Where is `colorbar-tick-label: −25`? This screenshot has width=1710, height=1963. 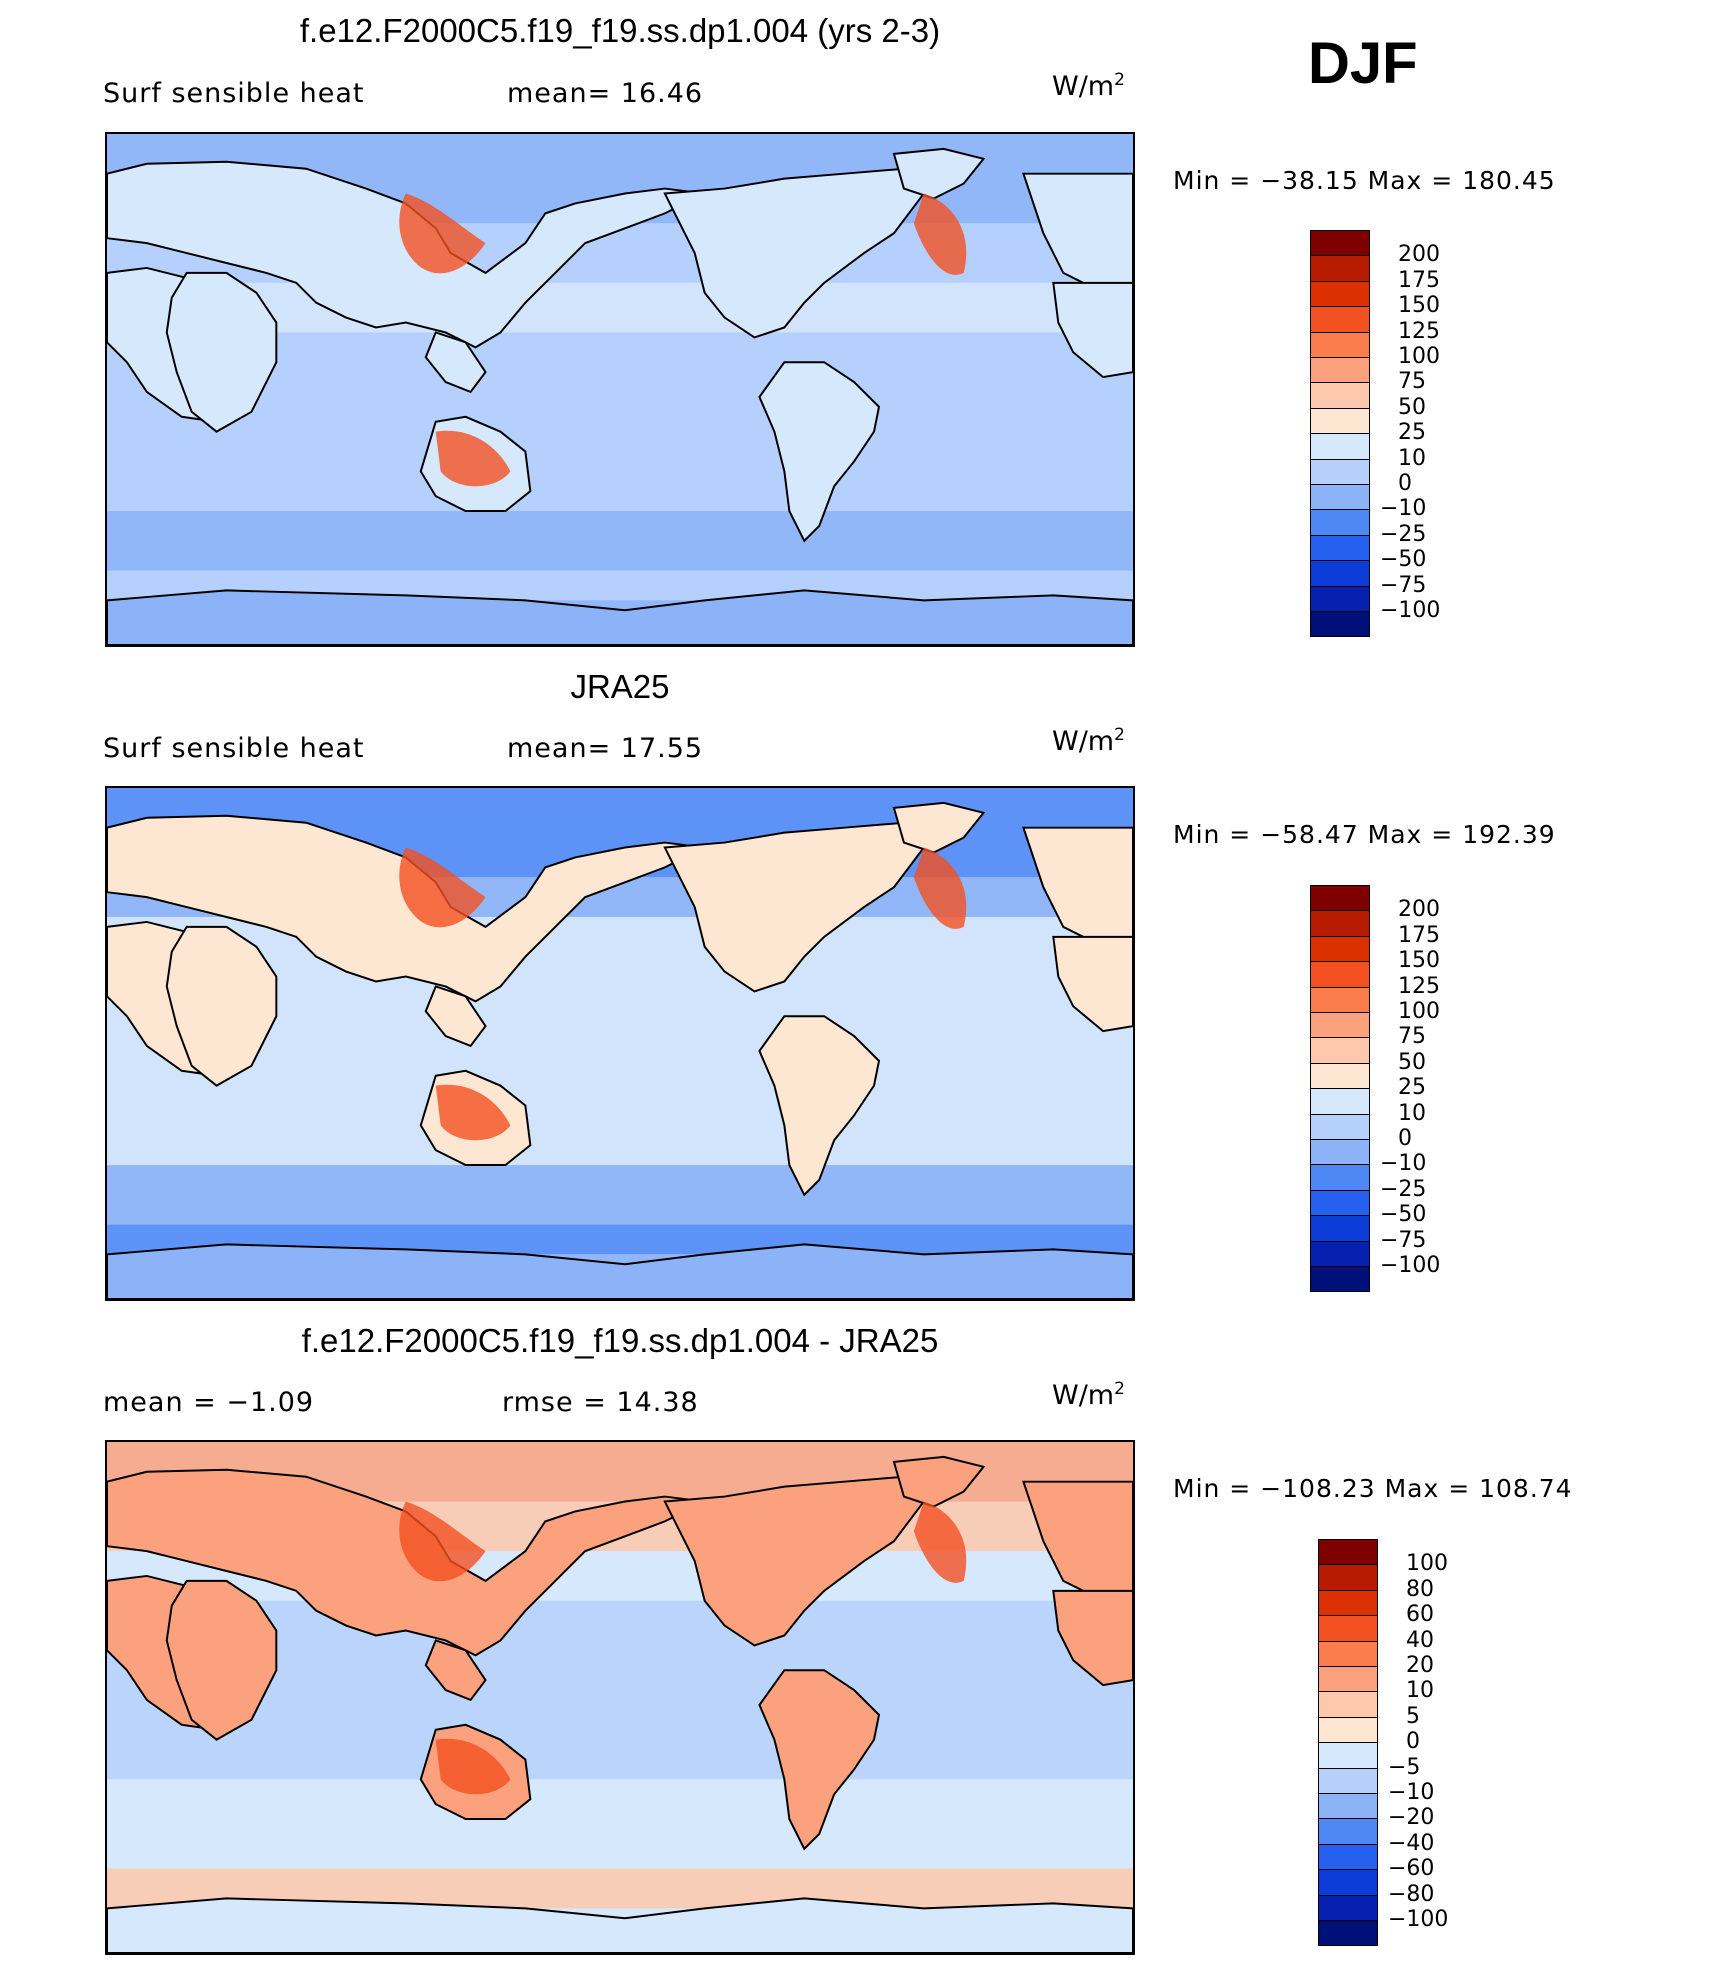 colorbar-tick-label: −25 is located at coordinates (1403, 1189).